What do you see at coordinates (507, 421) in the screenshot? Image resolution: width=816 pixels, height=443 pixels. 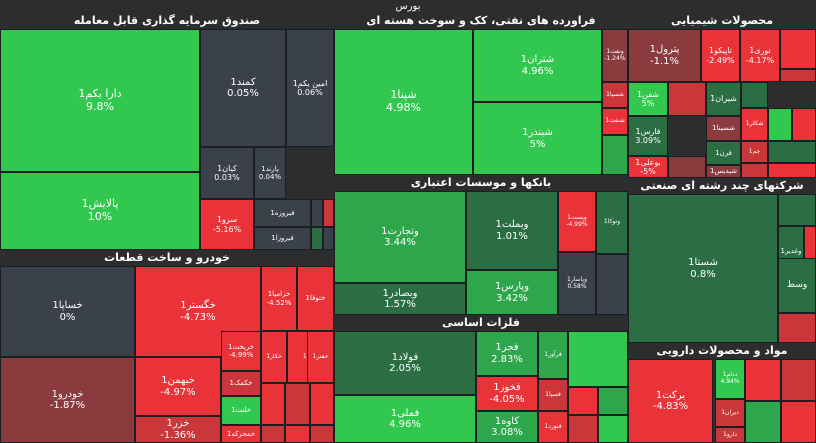 I see `tile-name: کاوه1` at bounding box center [507, 421].